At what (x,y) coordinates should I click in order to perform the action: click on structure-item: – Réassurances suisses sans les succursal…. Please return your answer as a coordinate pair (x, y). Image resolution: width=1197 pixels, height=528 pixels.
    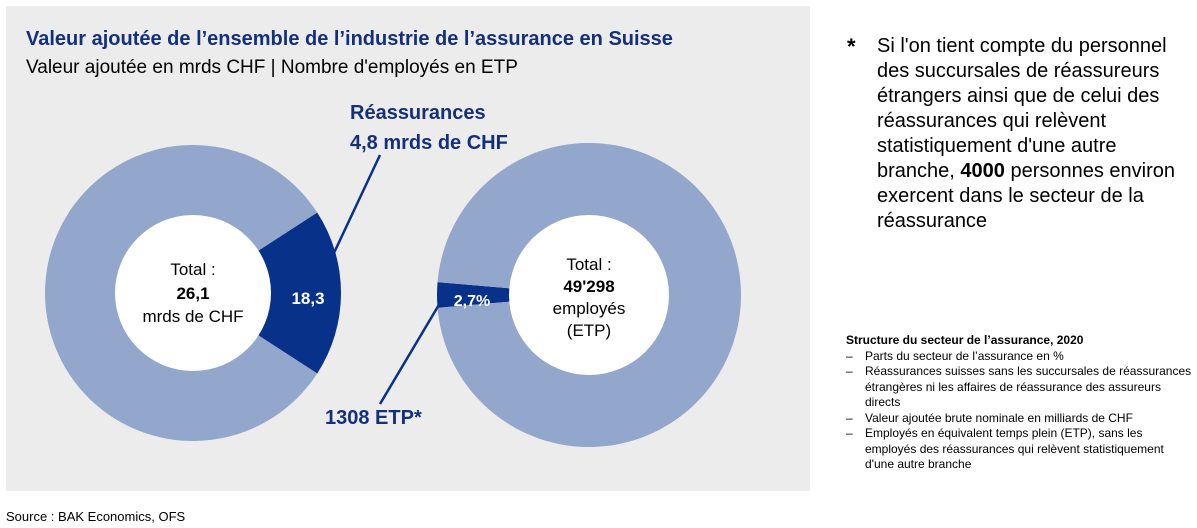
    Looking at the image, I should click on (1021, 387).